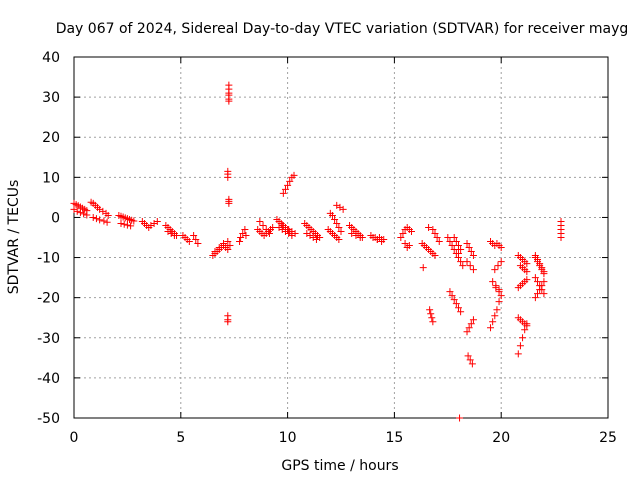 This screenshot has height=480, width=640. What do you see at coordinates (608, 438) in the screenshot?
I see `x-tick-label: 25` at bounding box center [608, 438].